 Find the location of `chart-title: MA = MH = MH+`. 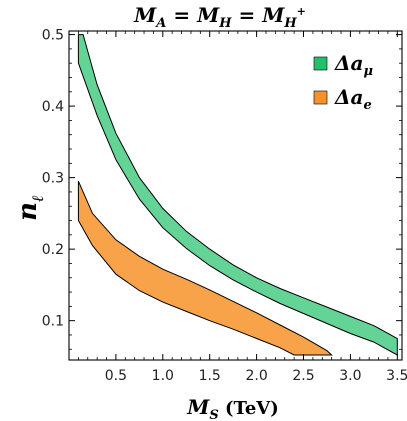

chart-title: MA = MH = MH+ is located at coordinates (219, 17).